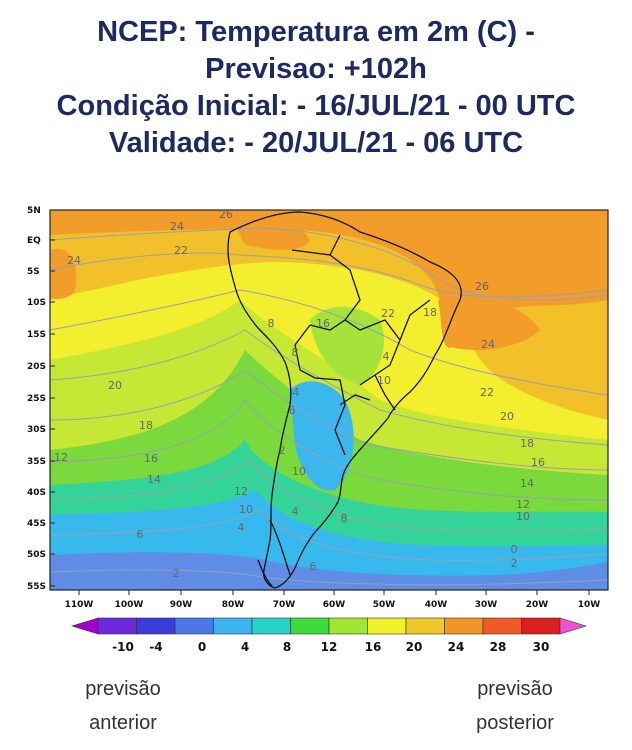  I want to click on colorbar-label: 28, so click(498, 647).